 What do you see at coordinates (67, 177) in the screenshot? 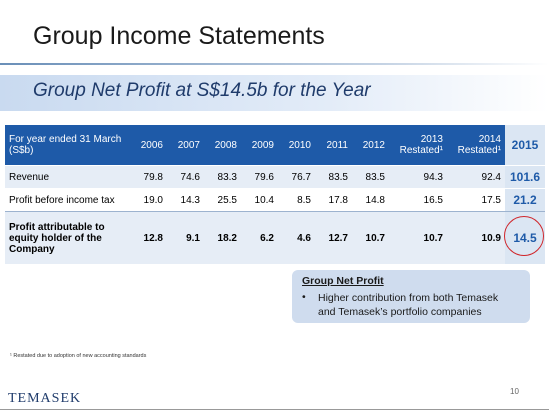
I see `row-label: Revenue` at bounding box center [67, 177].